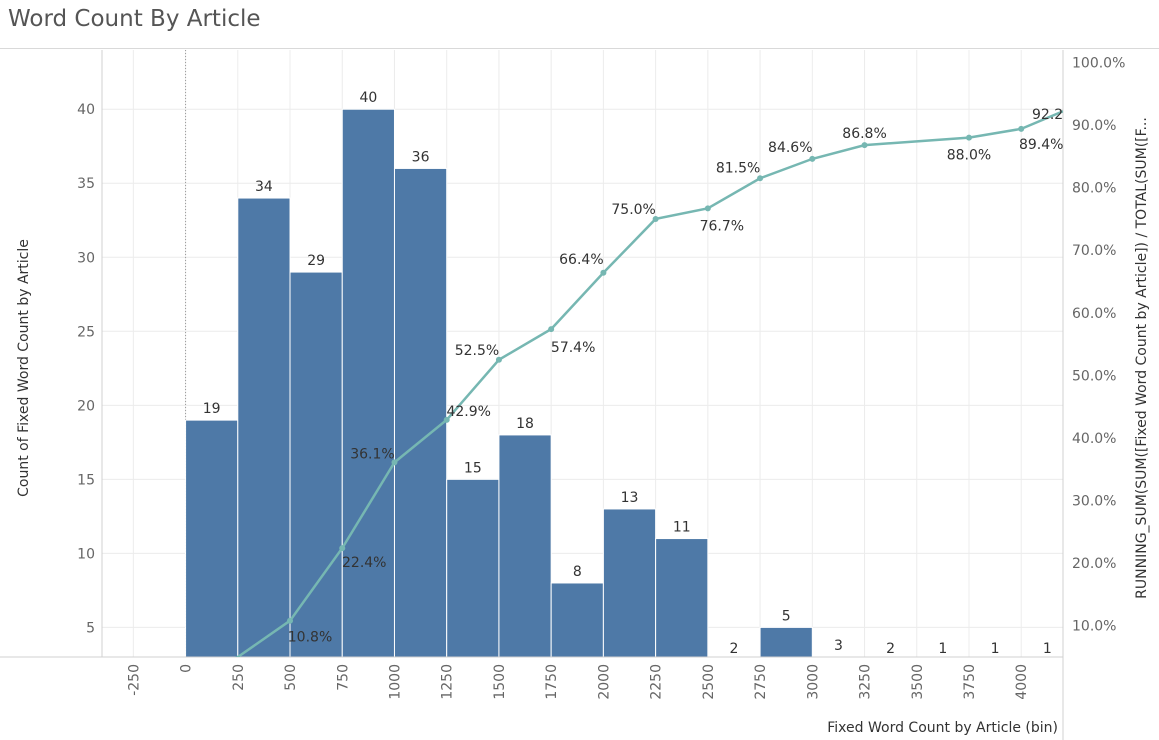  What do you see at coordinates (1094, 564) in the screenshot?
I see `y2-tick-label: 20.0%` at bounding box center [1094, 564].